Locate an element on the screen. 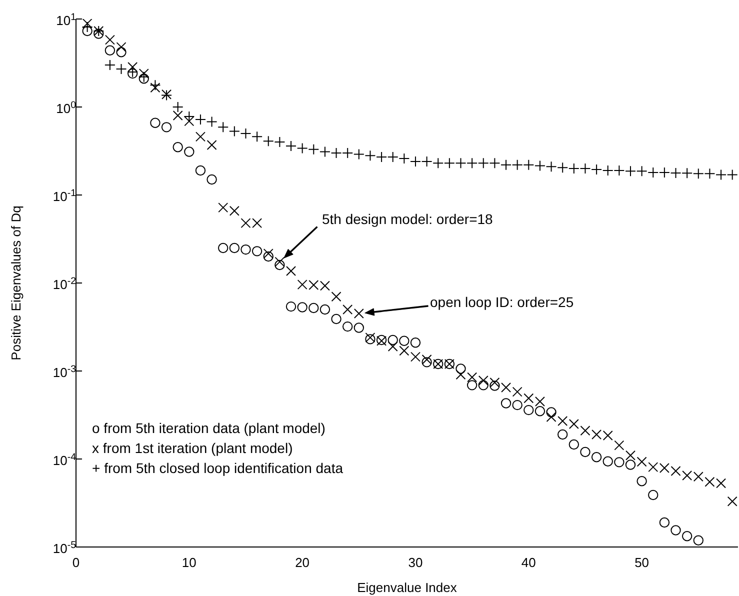  annotation: open loop ID: order=25 is located at coordinates (502, 302).